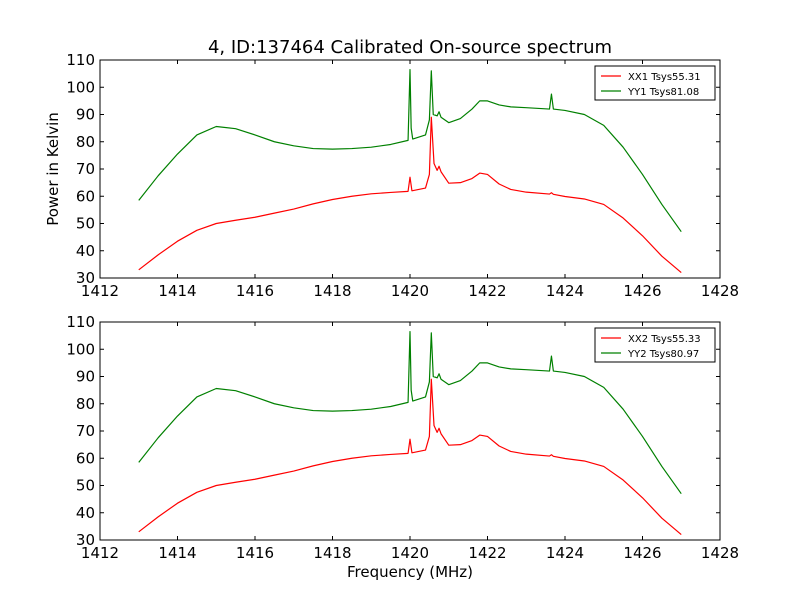  Describe the element at coordinates (53, 169) in the screenshot. I see `y-axis-label: Power in Kelvin` at that location.